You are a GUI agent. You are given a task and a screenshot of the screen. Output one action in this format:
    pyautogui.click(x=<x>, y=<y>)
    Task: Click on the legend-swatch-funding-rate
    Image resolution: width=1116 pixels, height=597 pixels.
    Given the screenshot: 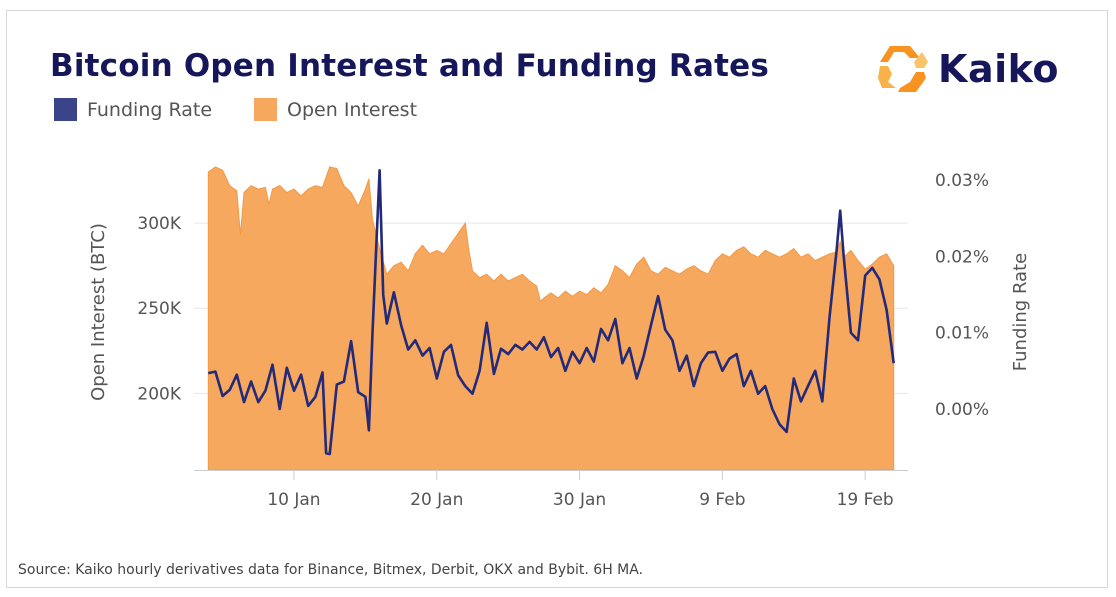 What is the action you would take?
    pyautogui.click(x=65, y=109)
    